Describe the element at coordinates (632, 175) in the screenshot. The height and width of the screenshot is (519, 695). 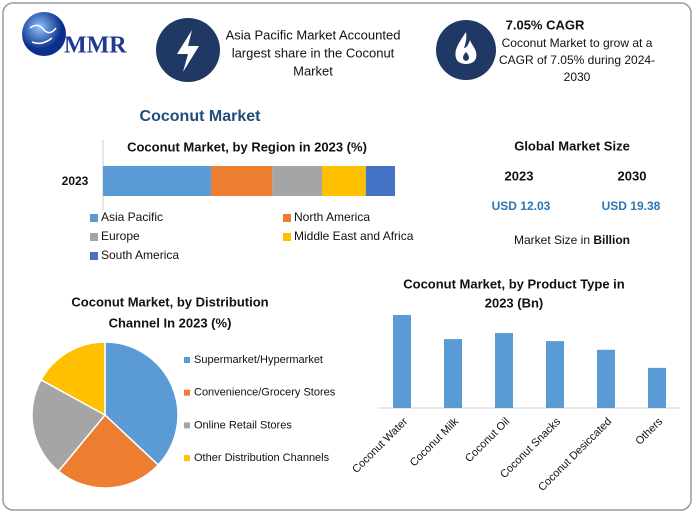
I see `year: 2030` at that location.